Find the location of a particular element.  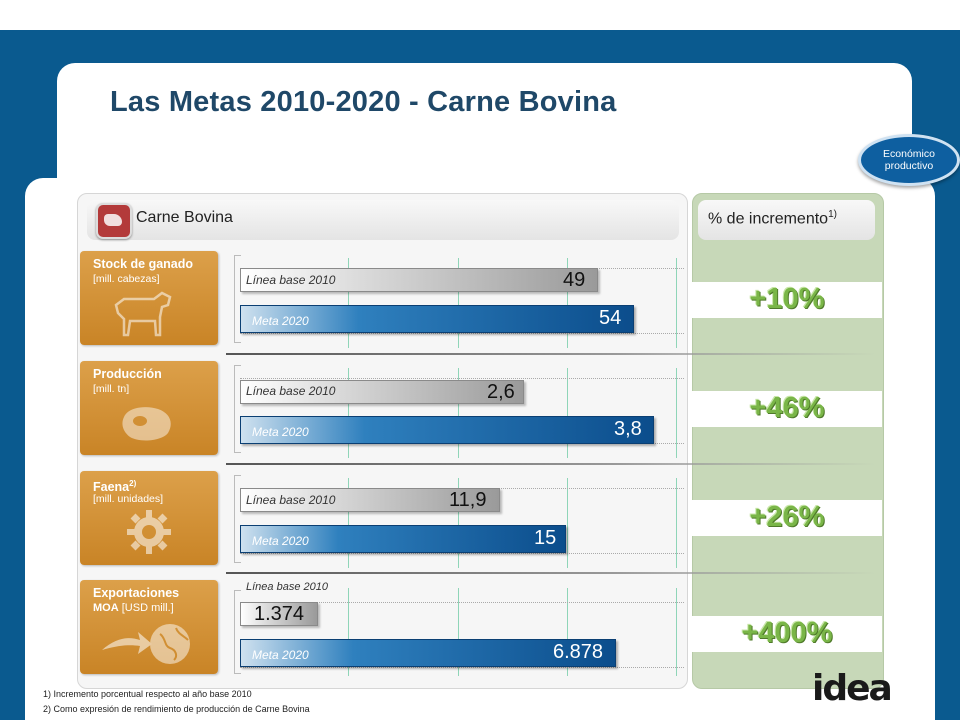

right-header-label: % de incremento1) is located at coordinates (772, 218).